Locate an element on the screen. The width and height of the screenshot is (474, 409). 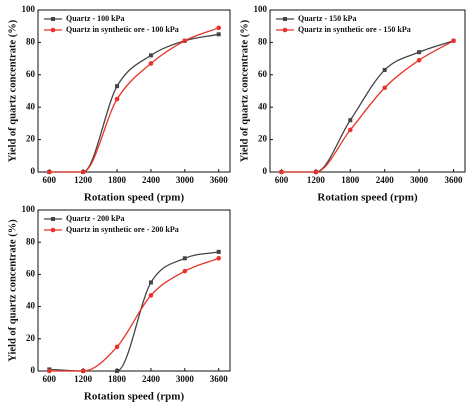
legend-label: Quartz - 200 kPa is located at coordinates (95, 218).